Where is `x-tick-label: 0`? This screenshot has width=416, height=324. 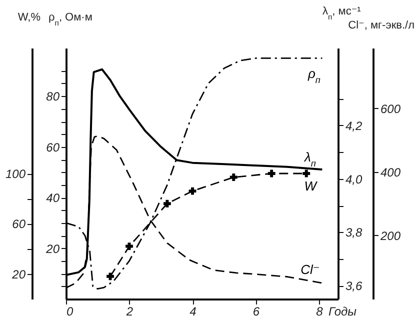
x-tick-label: 0 is located at coordinates (70, 311).